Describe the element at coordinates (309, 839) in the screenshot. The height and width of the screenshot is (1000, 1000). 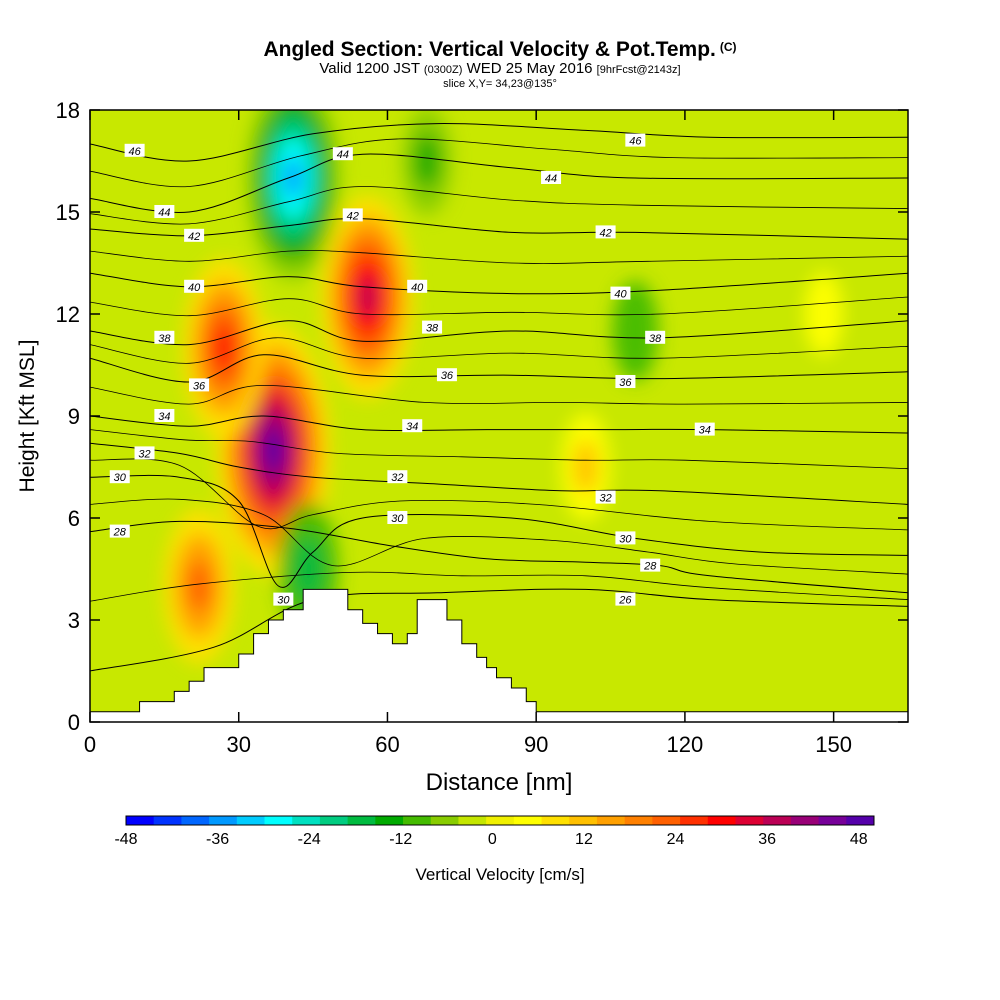
I see `colorbar-tick-label: -24` at that location.